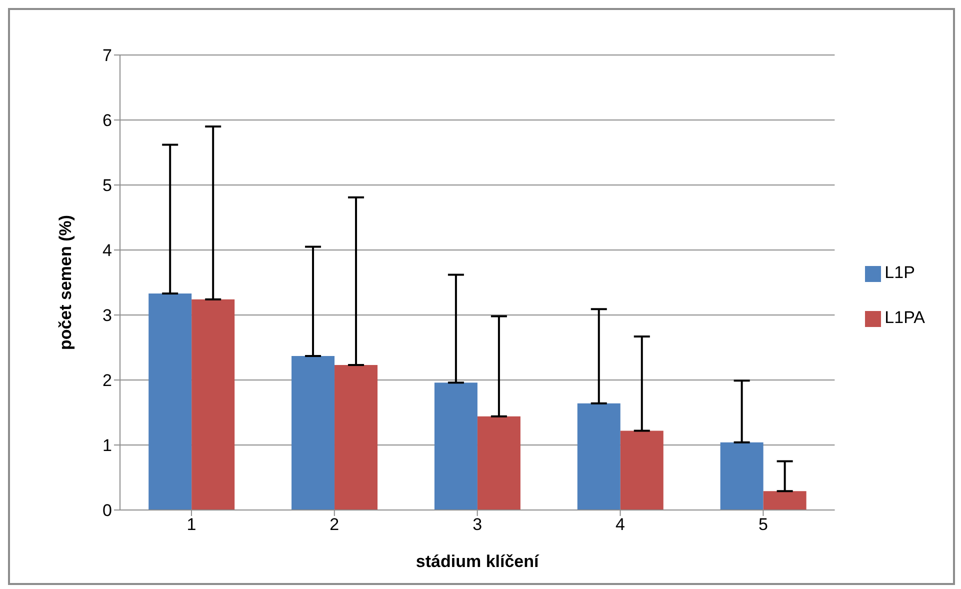 The image size is (961, 589). Describe the element at coordinates (477, 524) in the screenshot. I see `x-tick-label: 3` at that location.